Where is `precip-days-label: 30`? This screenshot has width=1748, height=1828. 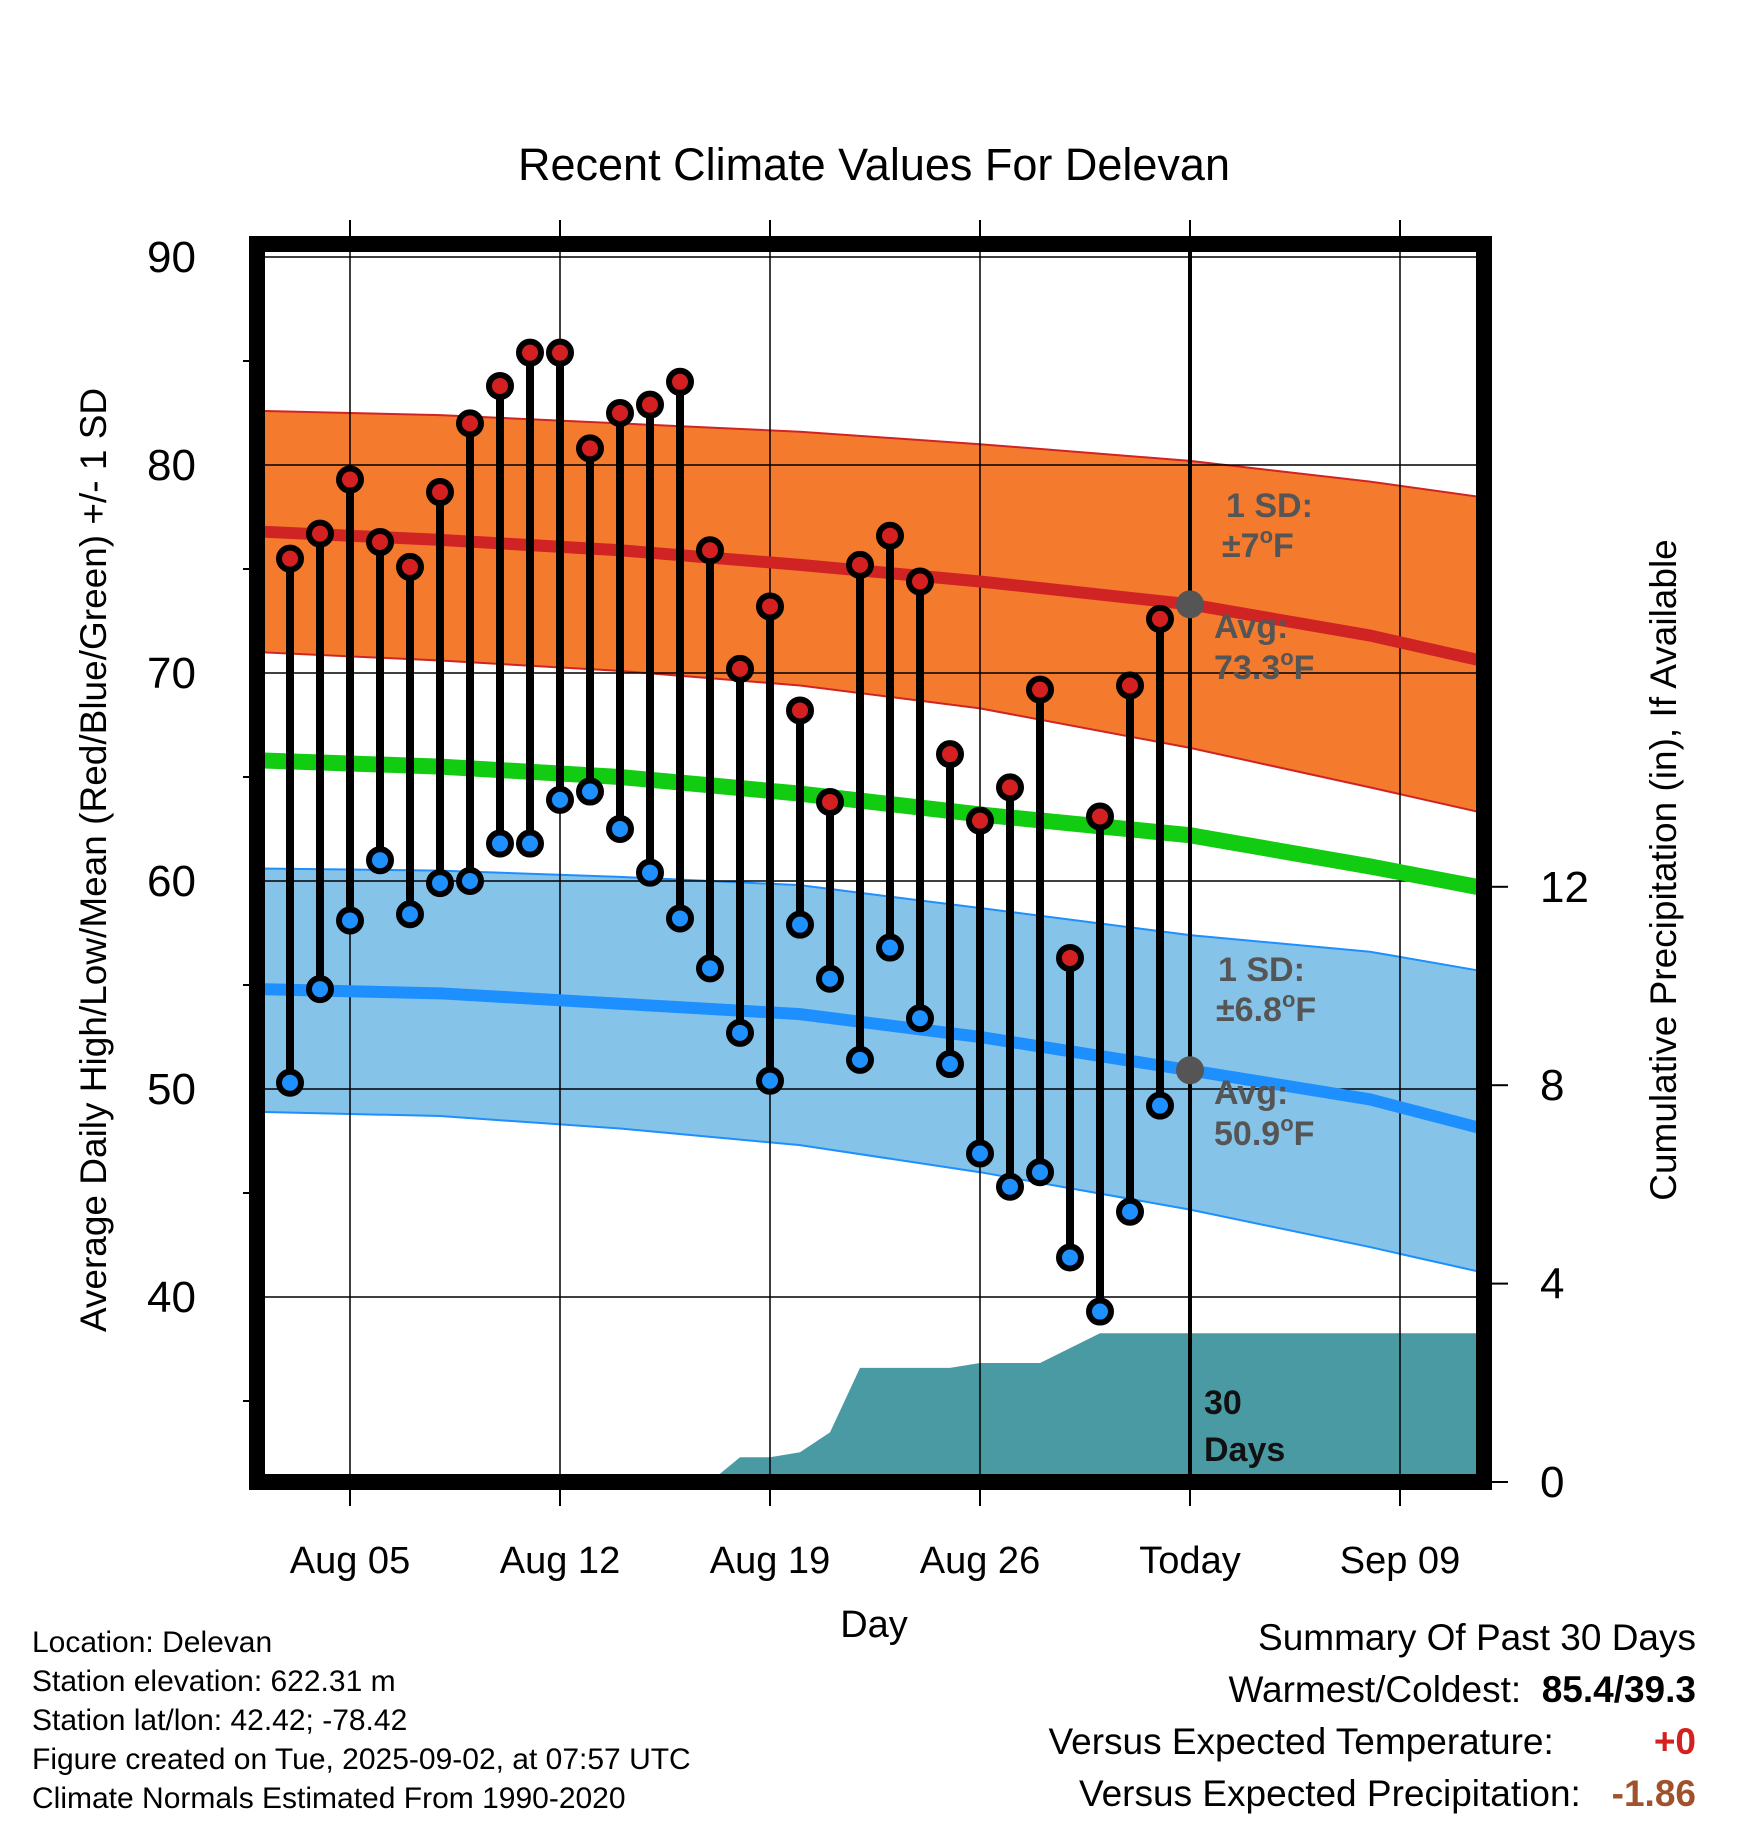 precip-days-label: 30 is located at coordinates (1223, 1403).